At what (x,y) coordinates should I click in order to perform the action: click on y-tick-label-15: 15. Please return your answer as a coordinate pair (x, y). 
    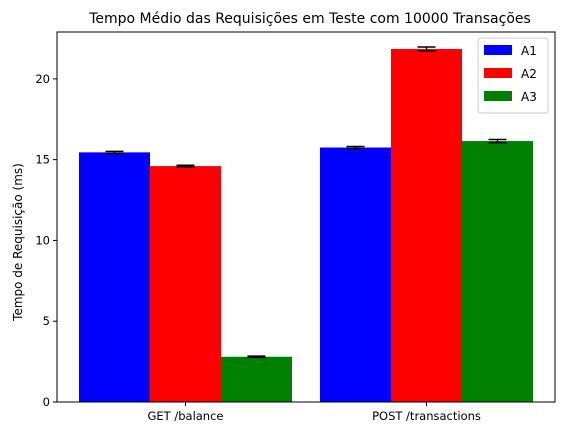
    Looking at the image, I should click on (42, 160).